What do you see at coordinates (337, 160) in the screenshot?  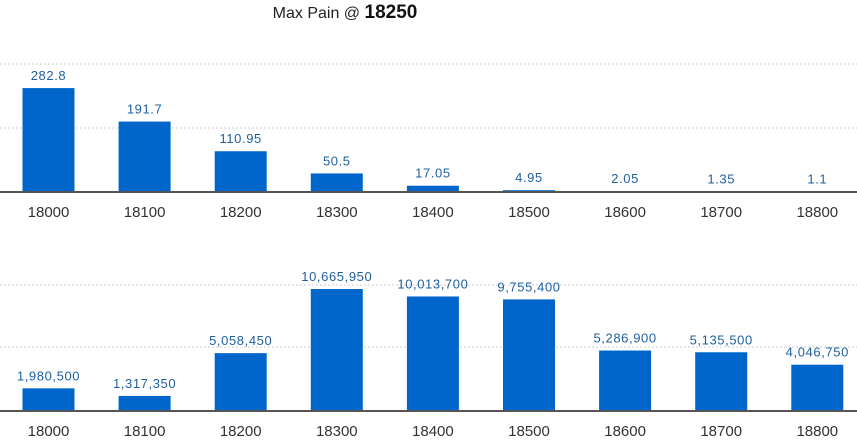 I see `data-label: 50.5` at bounding box center [337, 160].